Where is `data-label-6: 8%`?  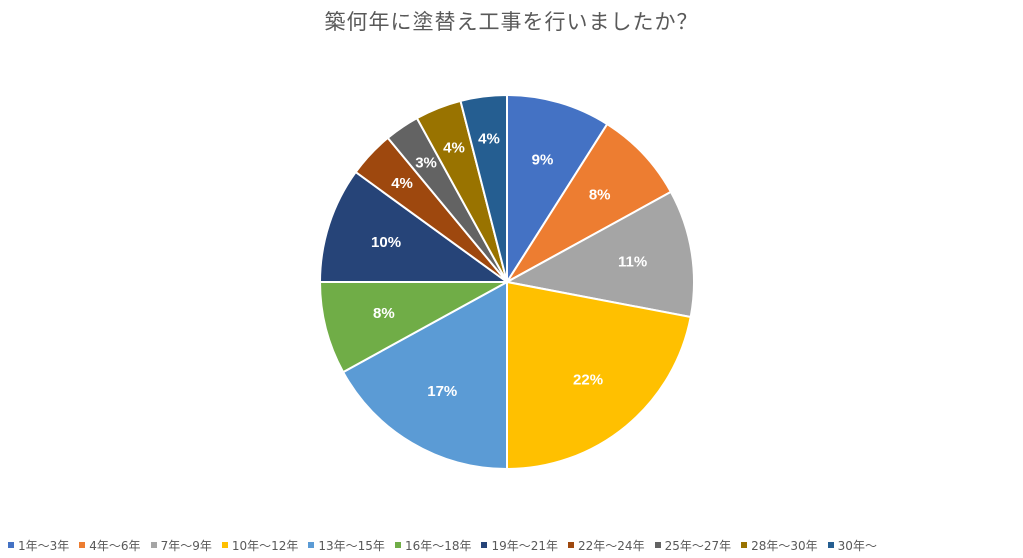 data-label-6: 8% is located at coordinates (384, 313).